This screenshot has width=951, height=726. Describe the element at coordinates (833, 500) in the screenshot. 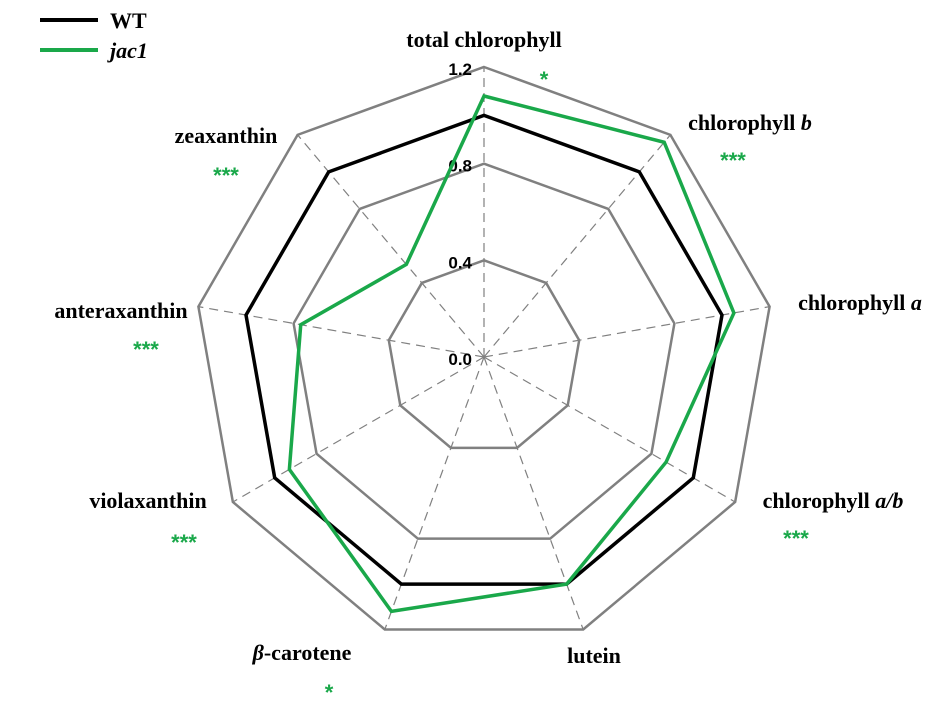

I see `axis-label-3: chlorophyll a/b` at that location.